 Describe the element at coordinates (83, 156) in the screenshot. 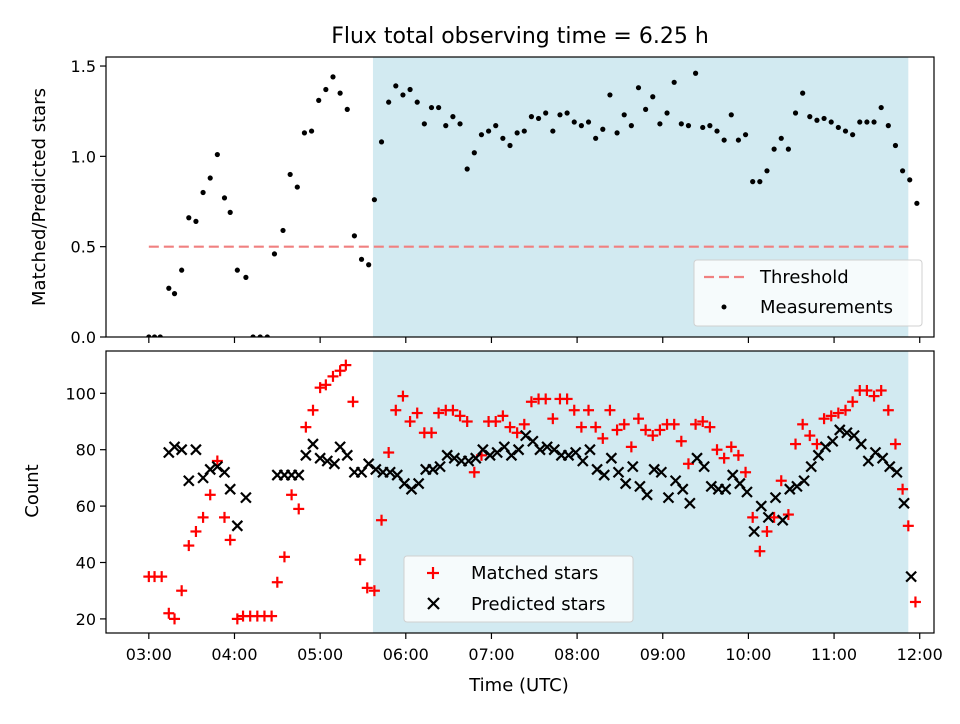

I see `y-tick-label: 1.0` at that location.